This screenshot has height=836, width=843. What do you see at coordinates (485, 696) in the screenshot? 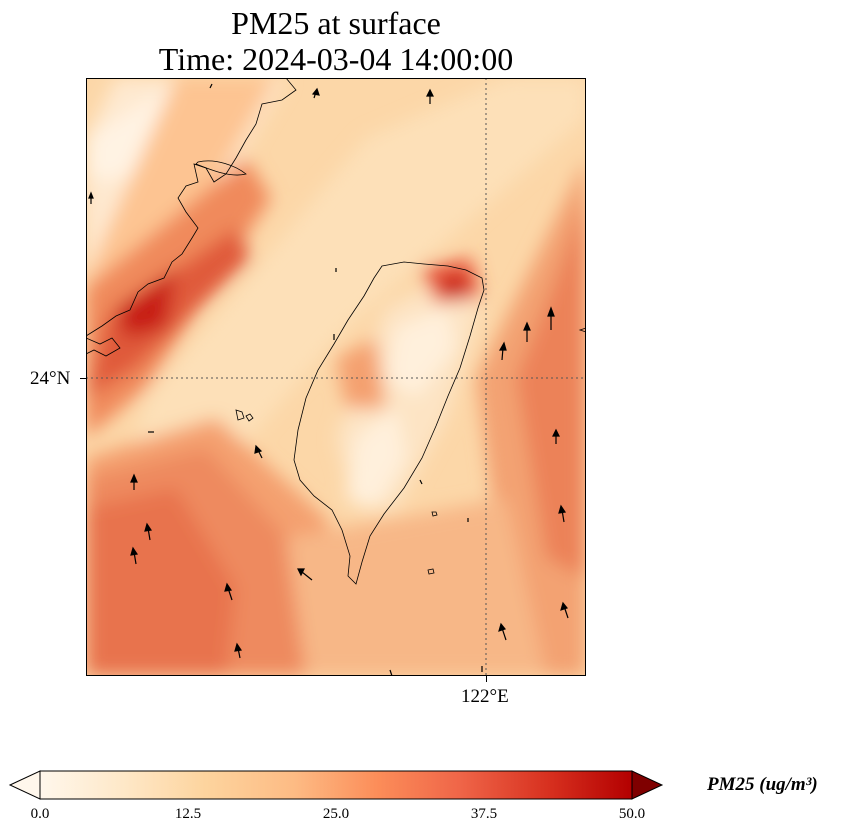
I see `lon-tick-label: 122°E` at bounding box center [485, 696].